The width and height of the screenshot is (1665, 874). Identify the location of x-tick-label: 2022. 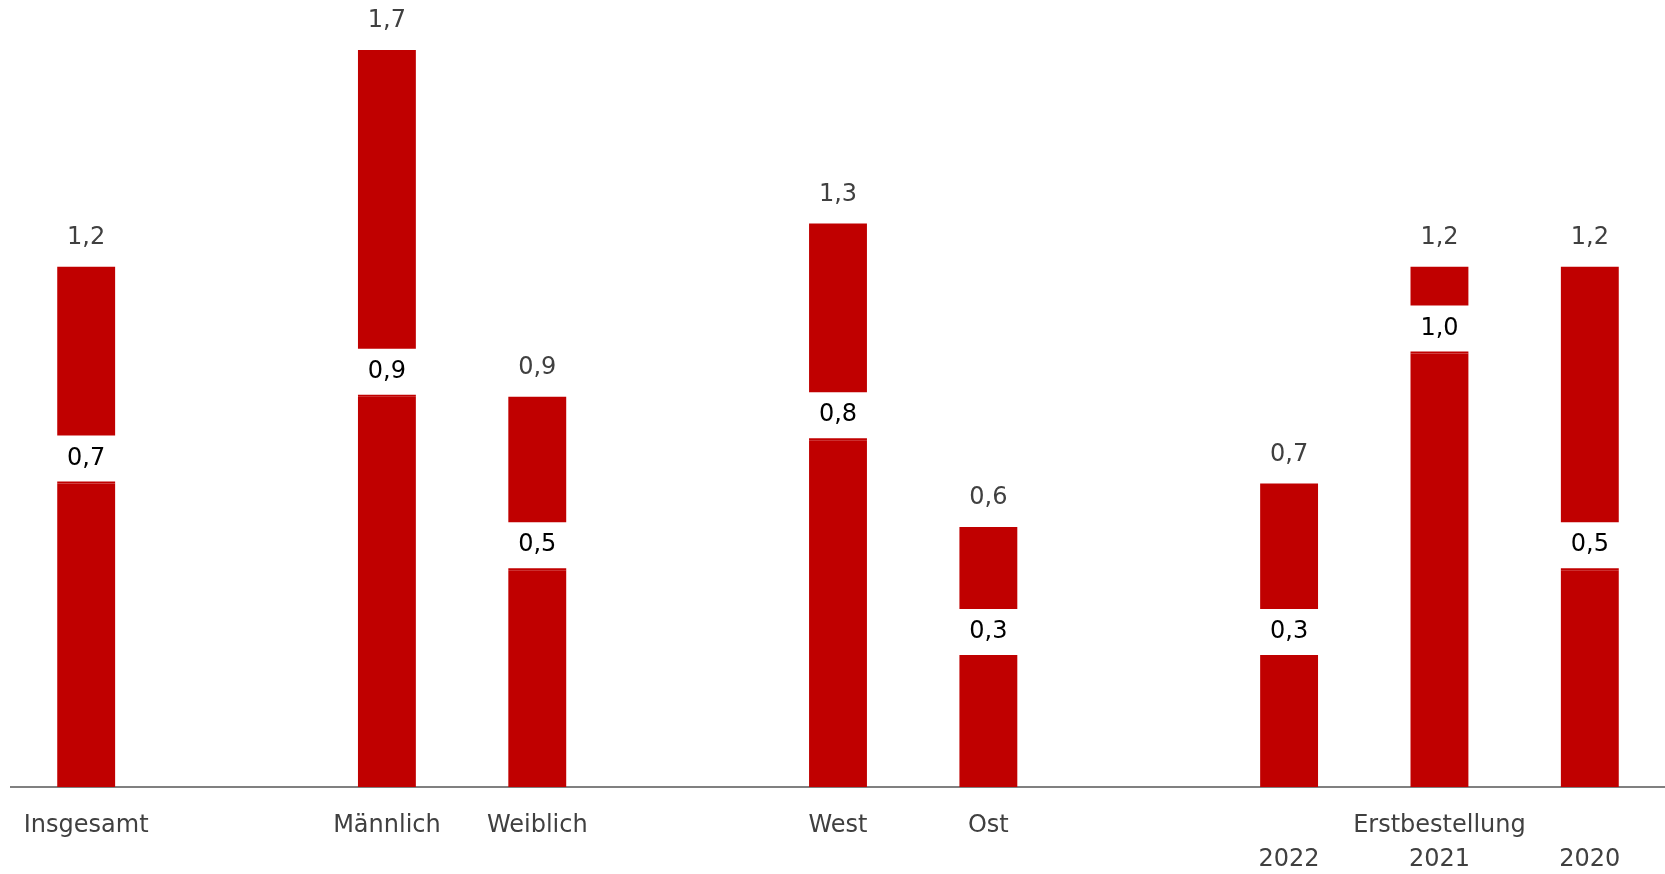
(1289, 858).